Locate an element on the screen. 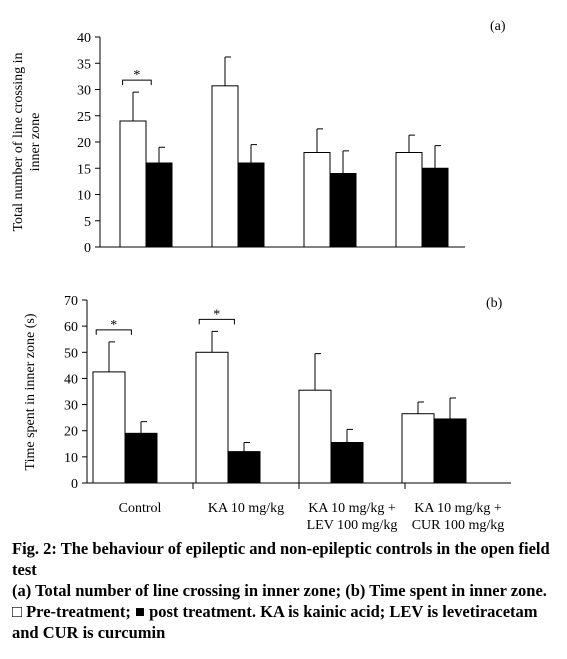 The image size is (567, 659). y-tick-label: 70 is located at coordinates (71, 301).